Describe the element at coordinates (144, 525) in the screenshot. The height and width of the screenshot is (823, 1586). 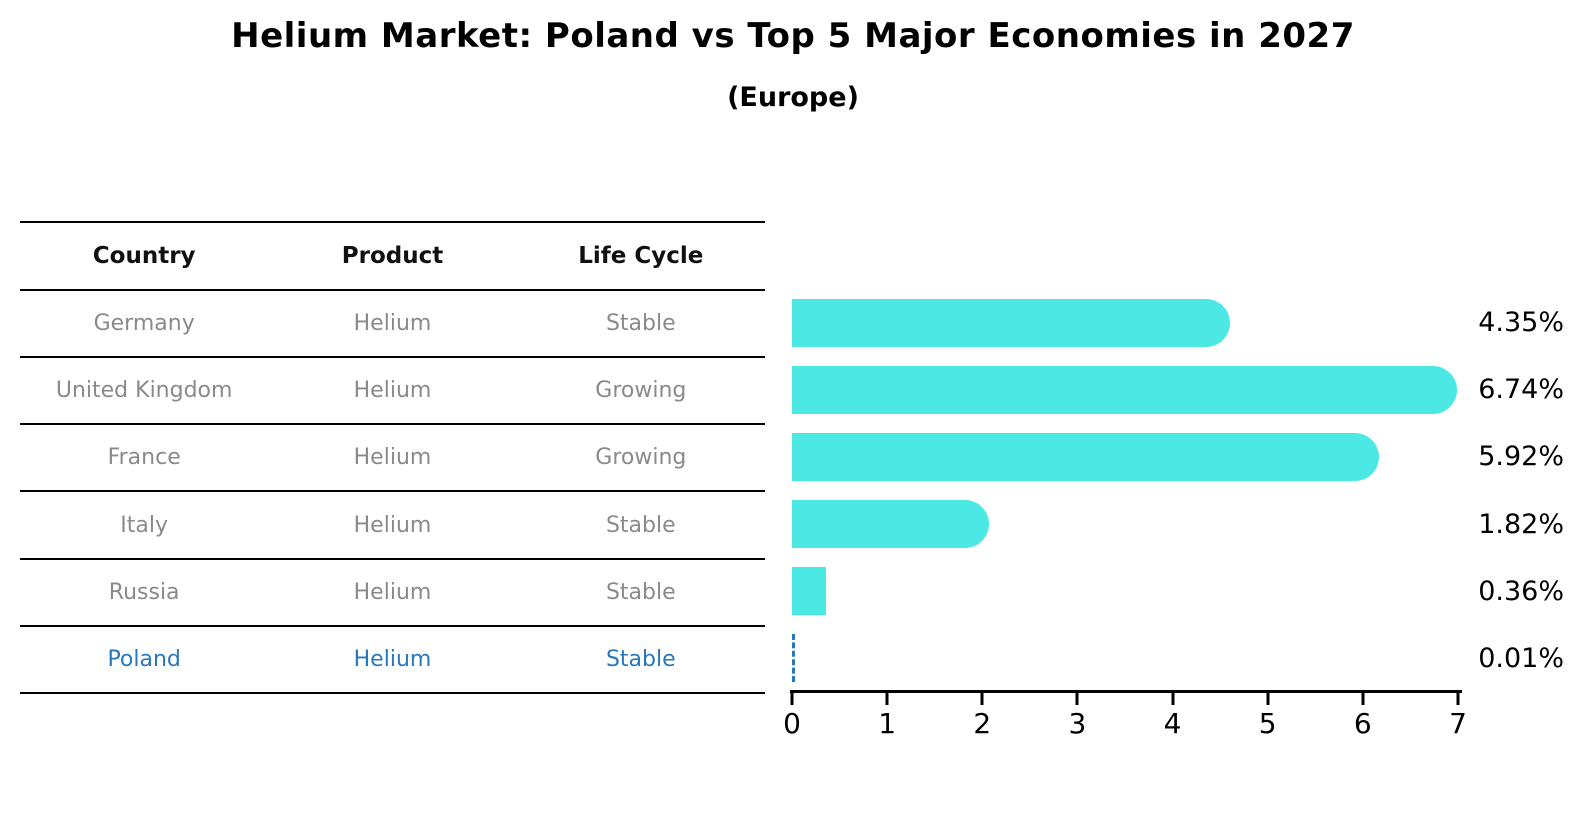
I see `cell-country: Italy` at that location.